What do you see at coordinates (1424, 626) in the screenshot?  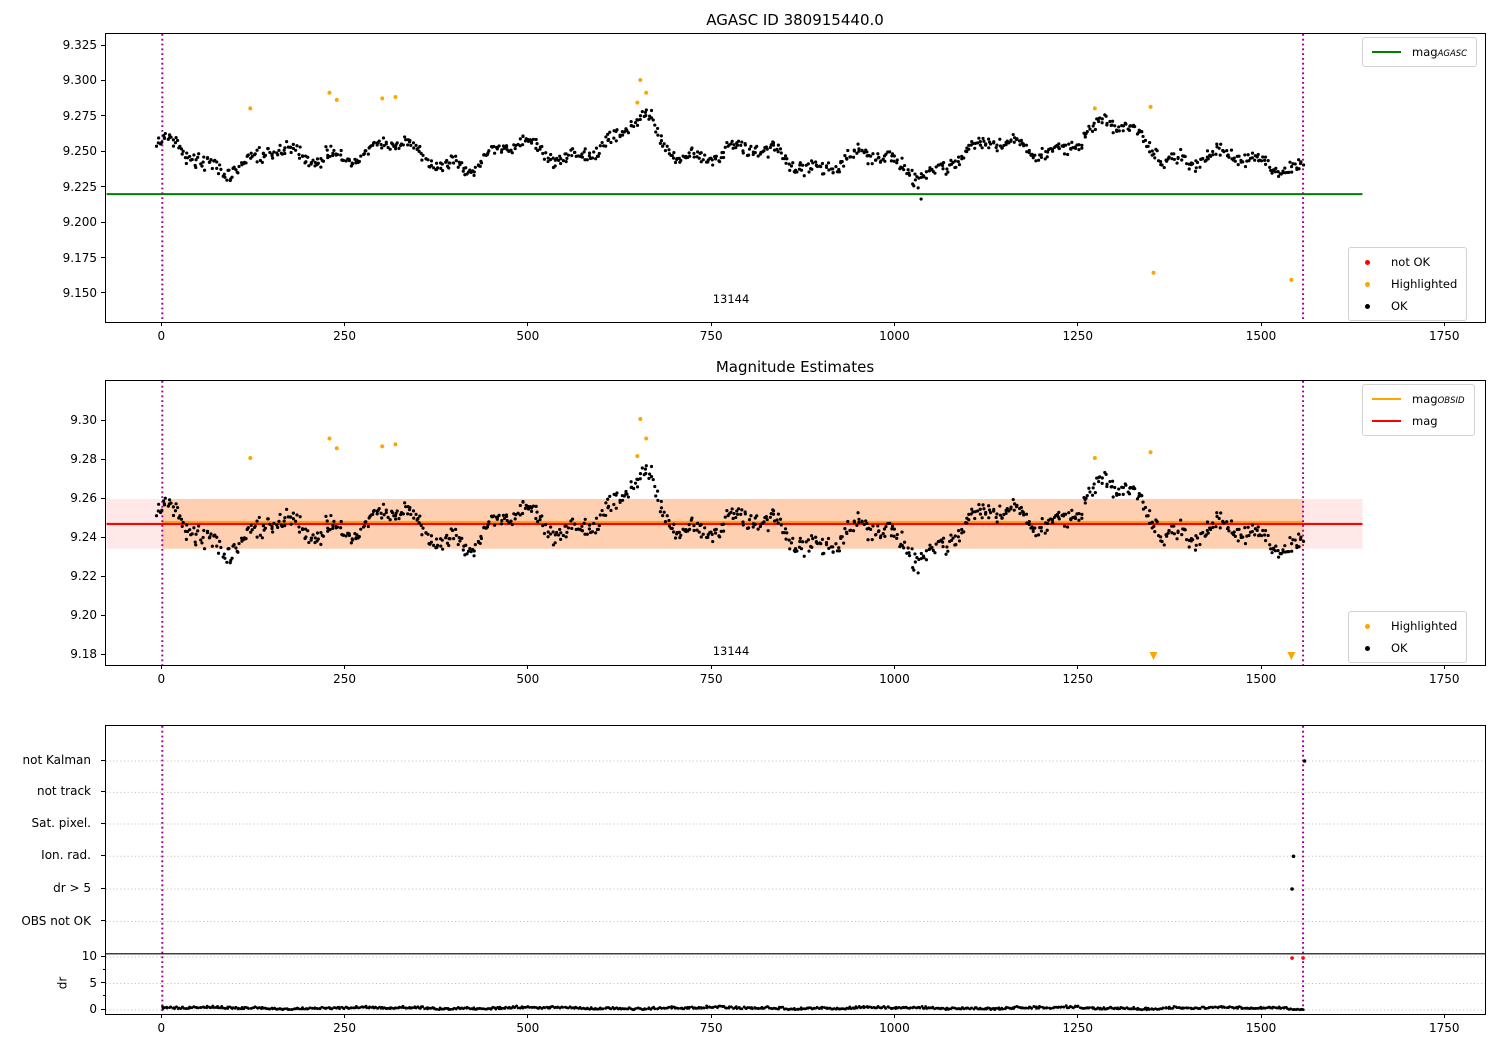 I see `legend-label-highlighted2: Highlighted` at bounding box center [1424, 626].